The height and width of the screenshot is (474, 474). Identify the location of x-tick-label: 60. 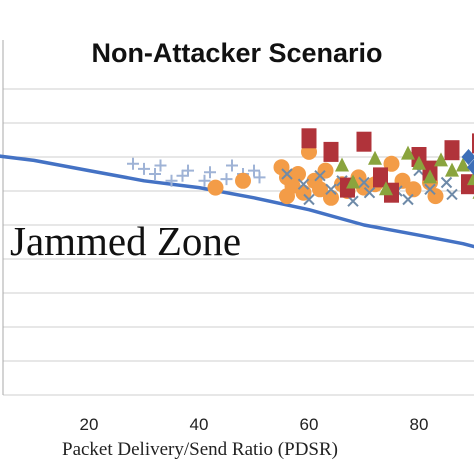
(309, 424).